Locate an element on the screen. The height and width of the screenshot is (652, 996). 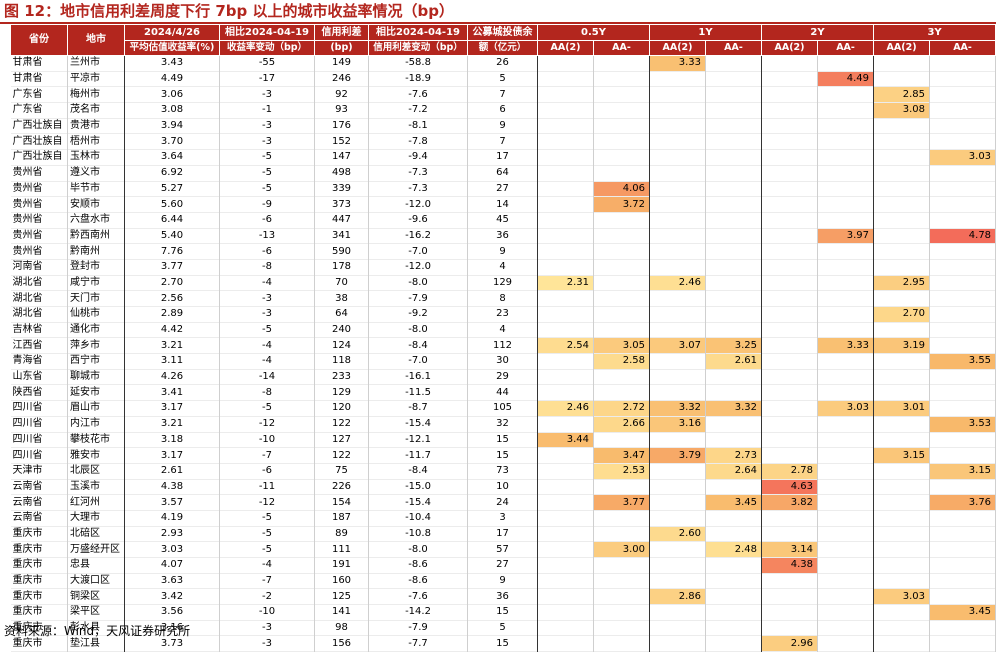
header-sub-0.5y-aa2: AA(2) is located at coordinates (565, 48).